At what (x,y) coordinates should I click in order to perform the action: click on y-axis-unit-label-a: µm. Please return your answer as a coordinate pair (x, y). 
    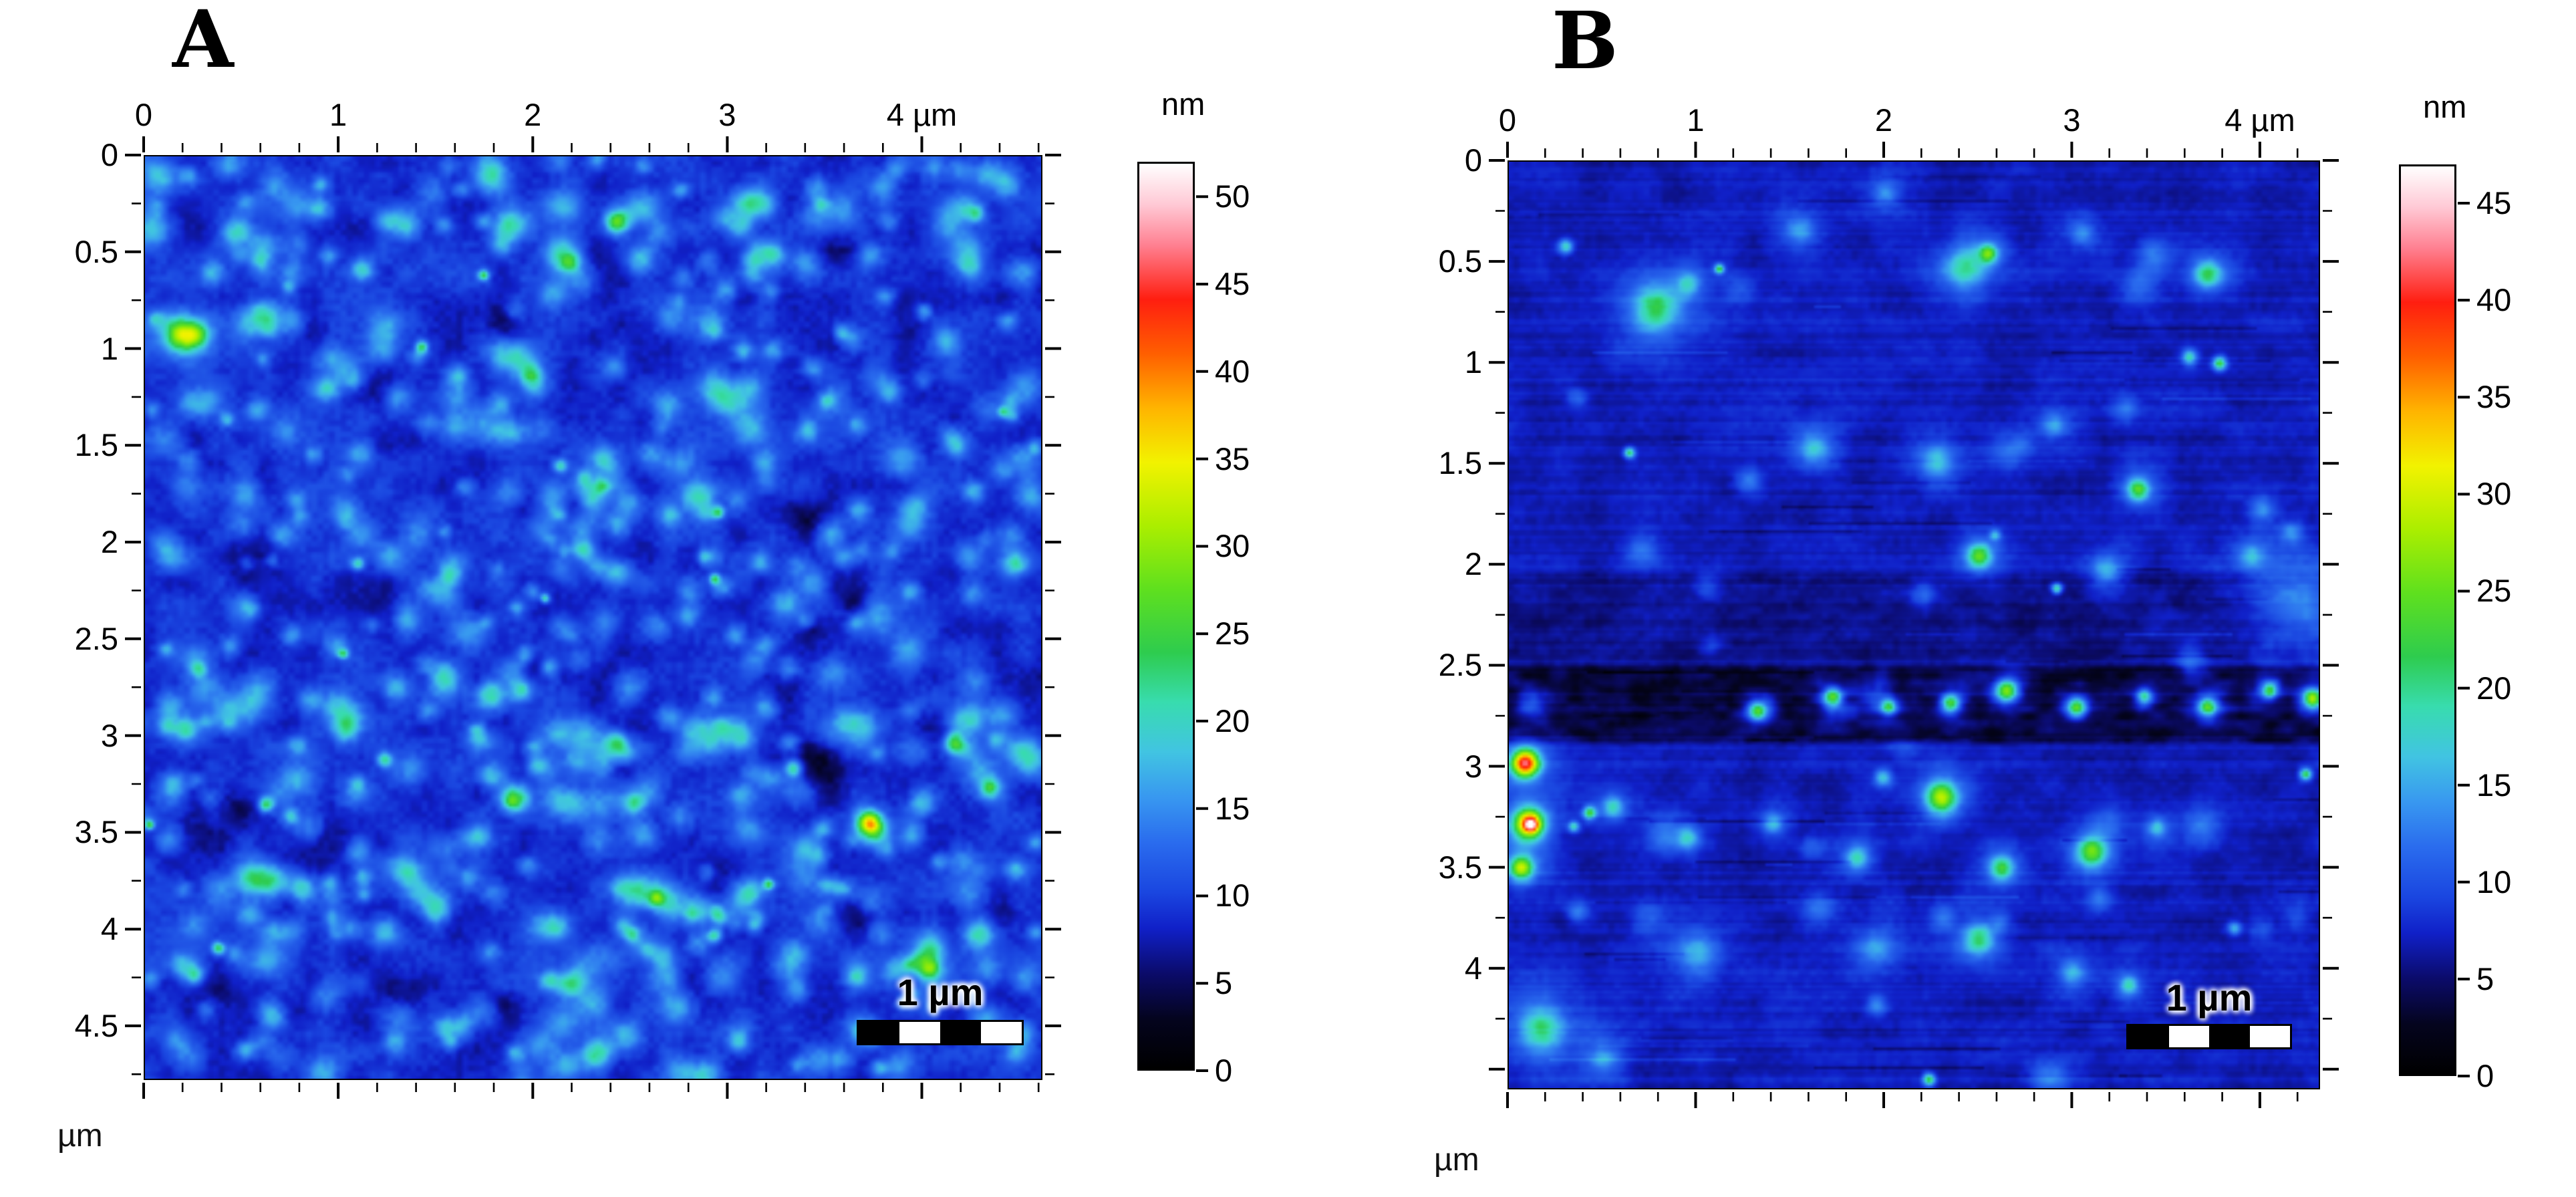
    Looking at the image, I should click on (80, 1136).